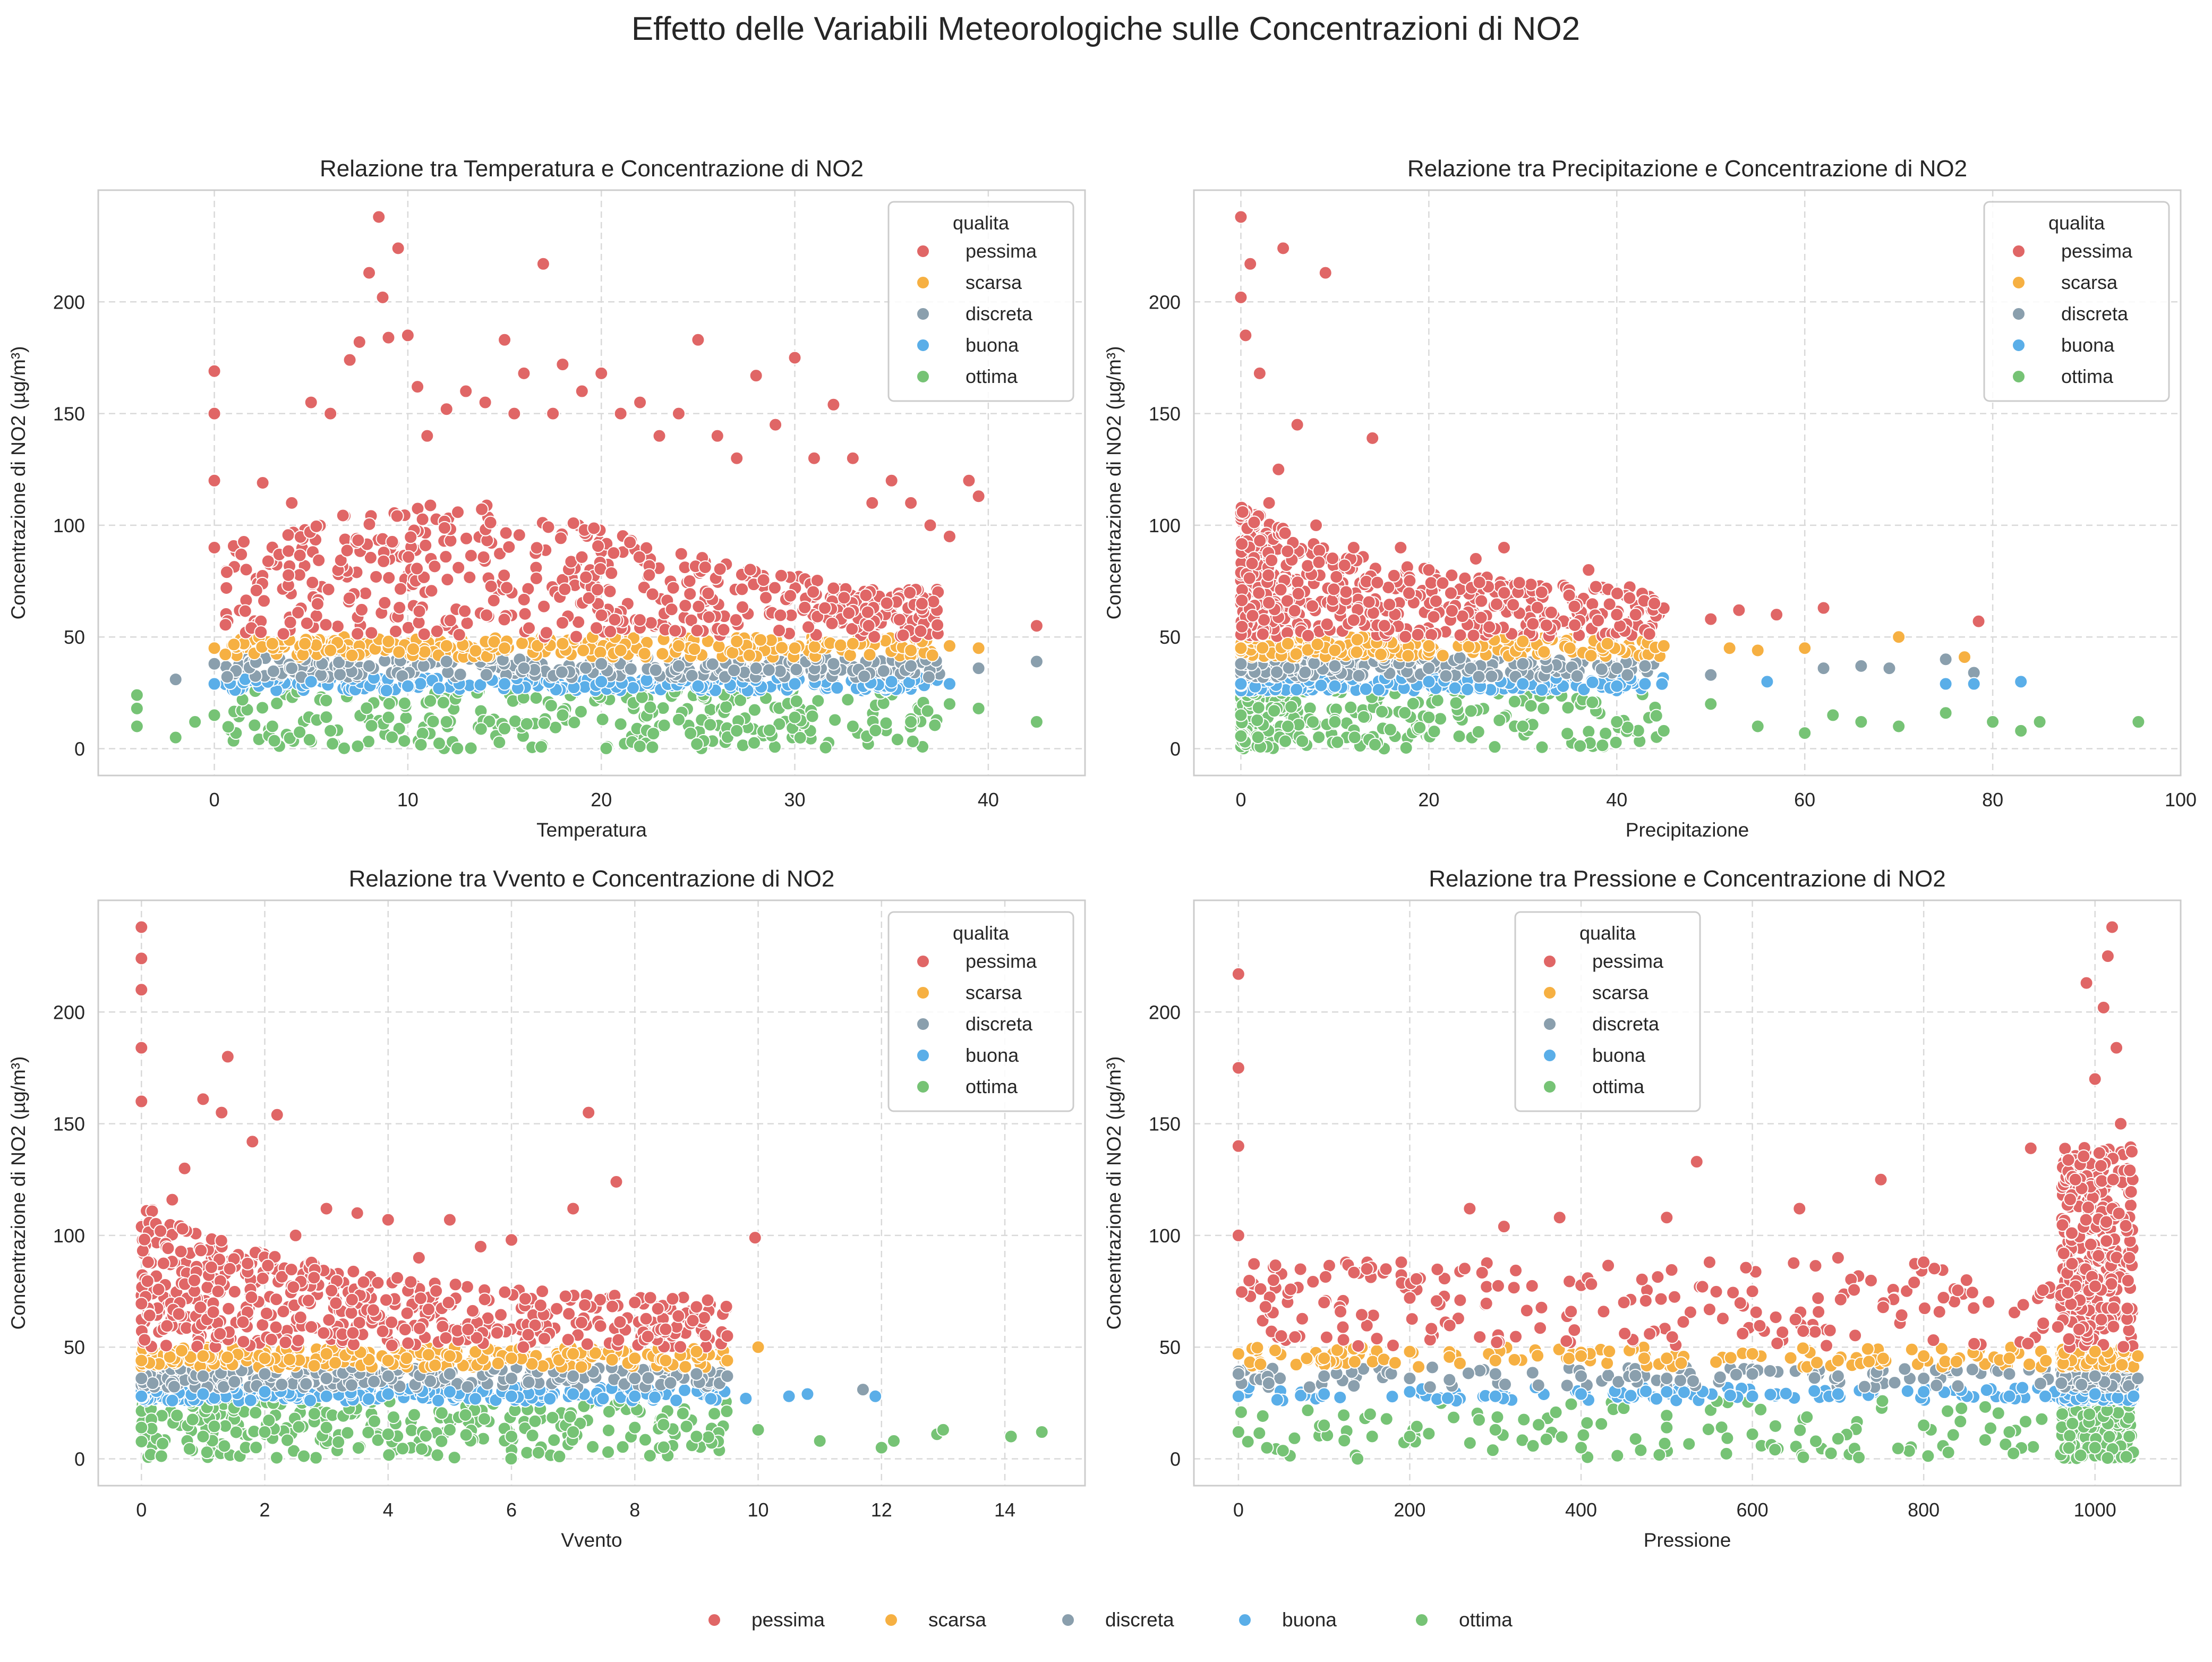 Image resolution: width=2212 pixels, height=1662 pixels. What do you see at coordinates (1429, 800) in the screenshot?
I see `x-tick-label: 20` at bounding box center [1429, 800].